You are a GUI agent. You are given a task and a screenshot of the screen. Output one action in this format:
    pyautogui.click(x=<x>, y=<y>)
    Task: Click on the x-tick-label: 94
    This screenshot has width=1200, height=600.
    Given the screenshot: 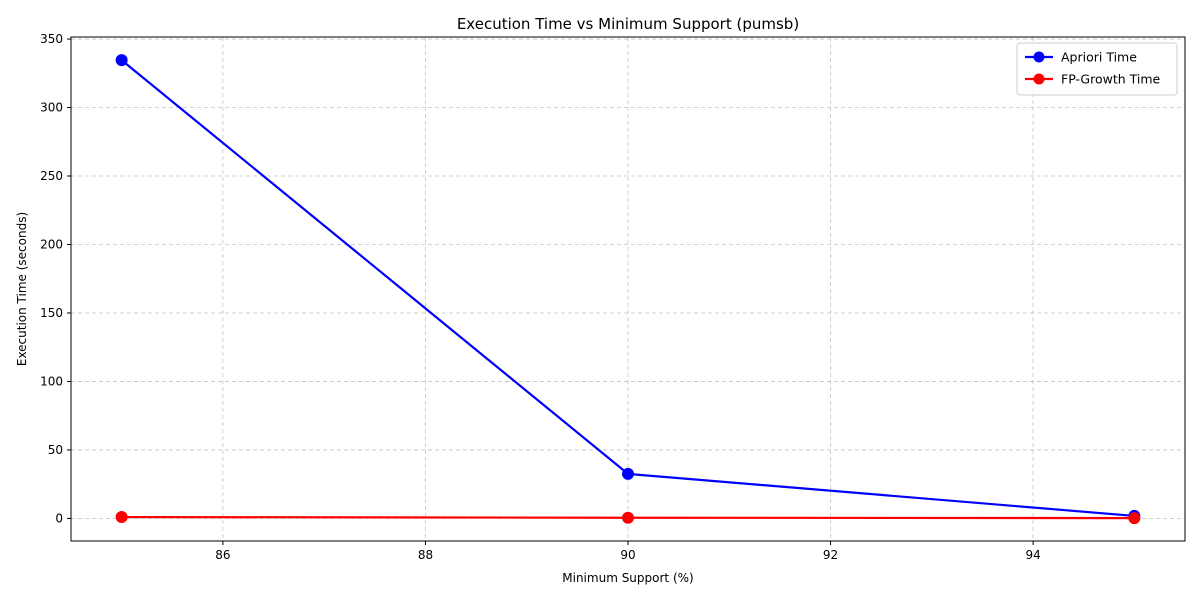 What is the action you would take?
    pyautogui.click(x=1032, y=555)
    